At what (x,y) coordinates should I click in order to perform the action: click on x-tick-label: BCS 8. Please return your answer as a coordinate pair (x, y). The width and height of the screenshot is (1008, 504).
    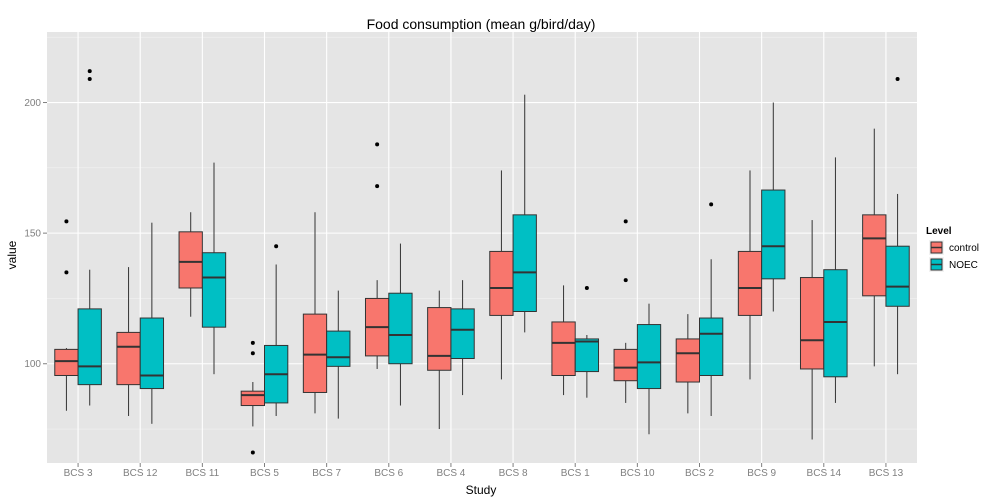
    Looking at the image, I should click on (513, 473).